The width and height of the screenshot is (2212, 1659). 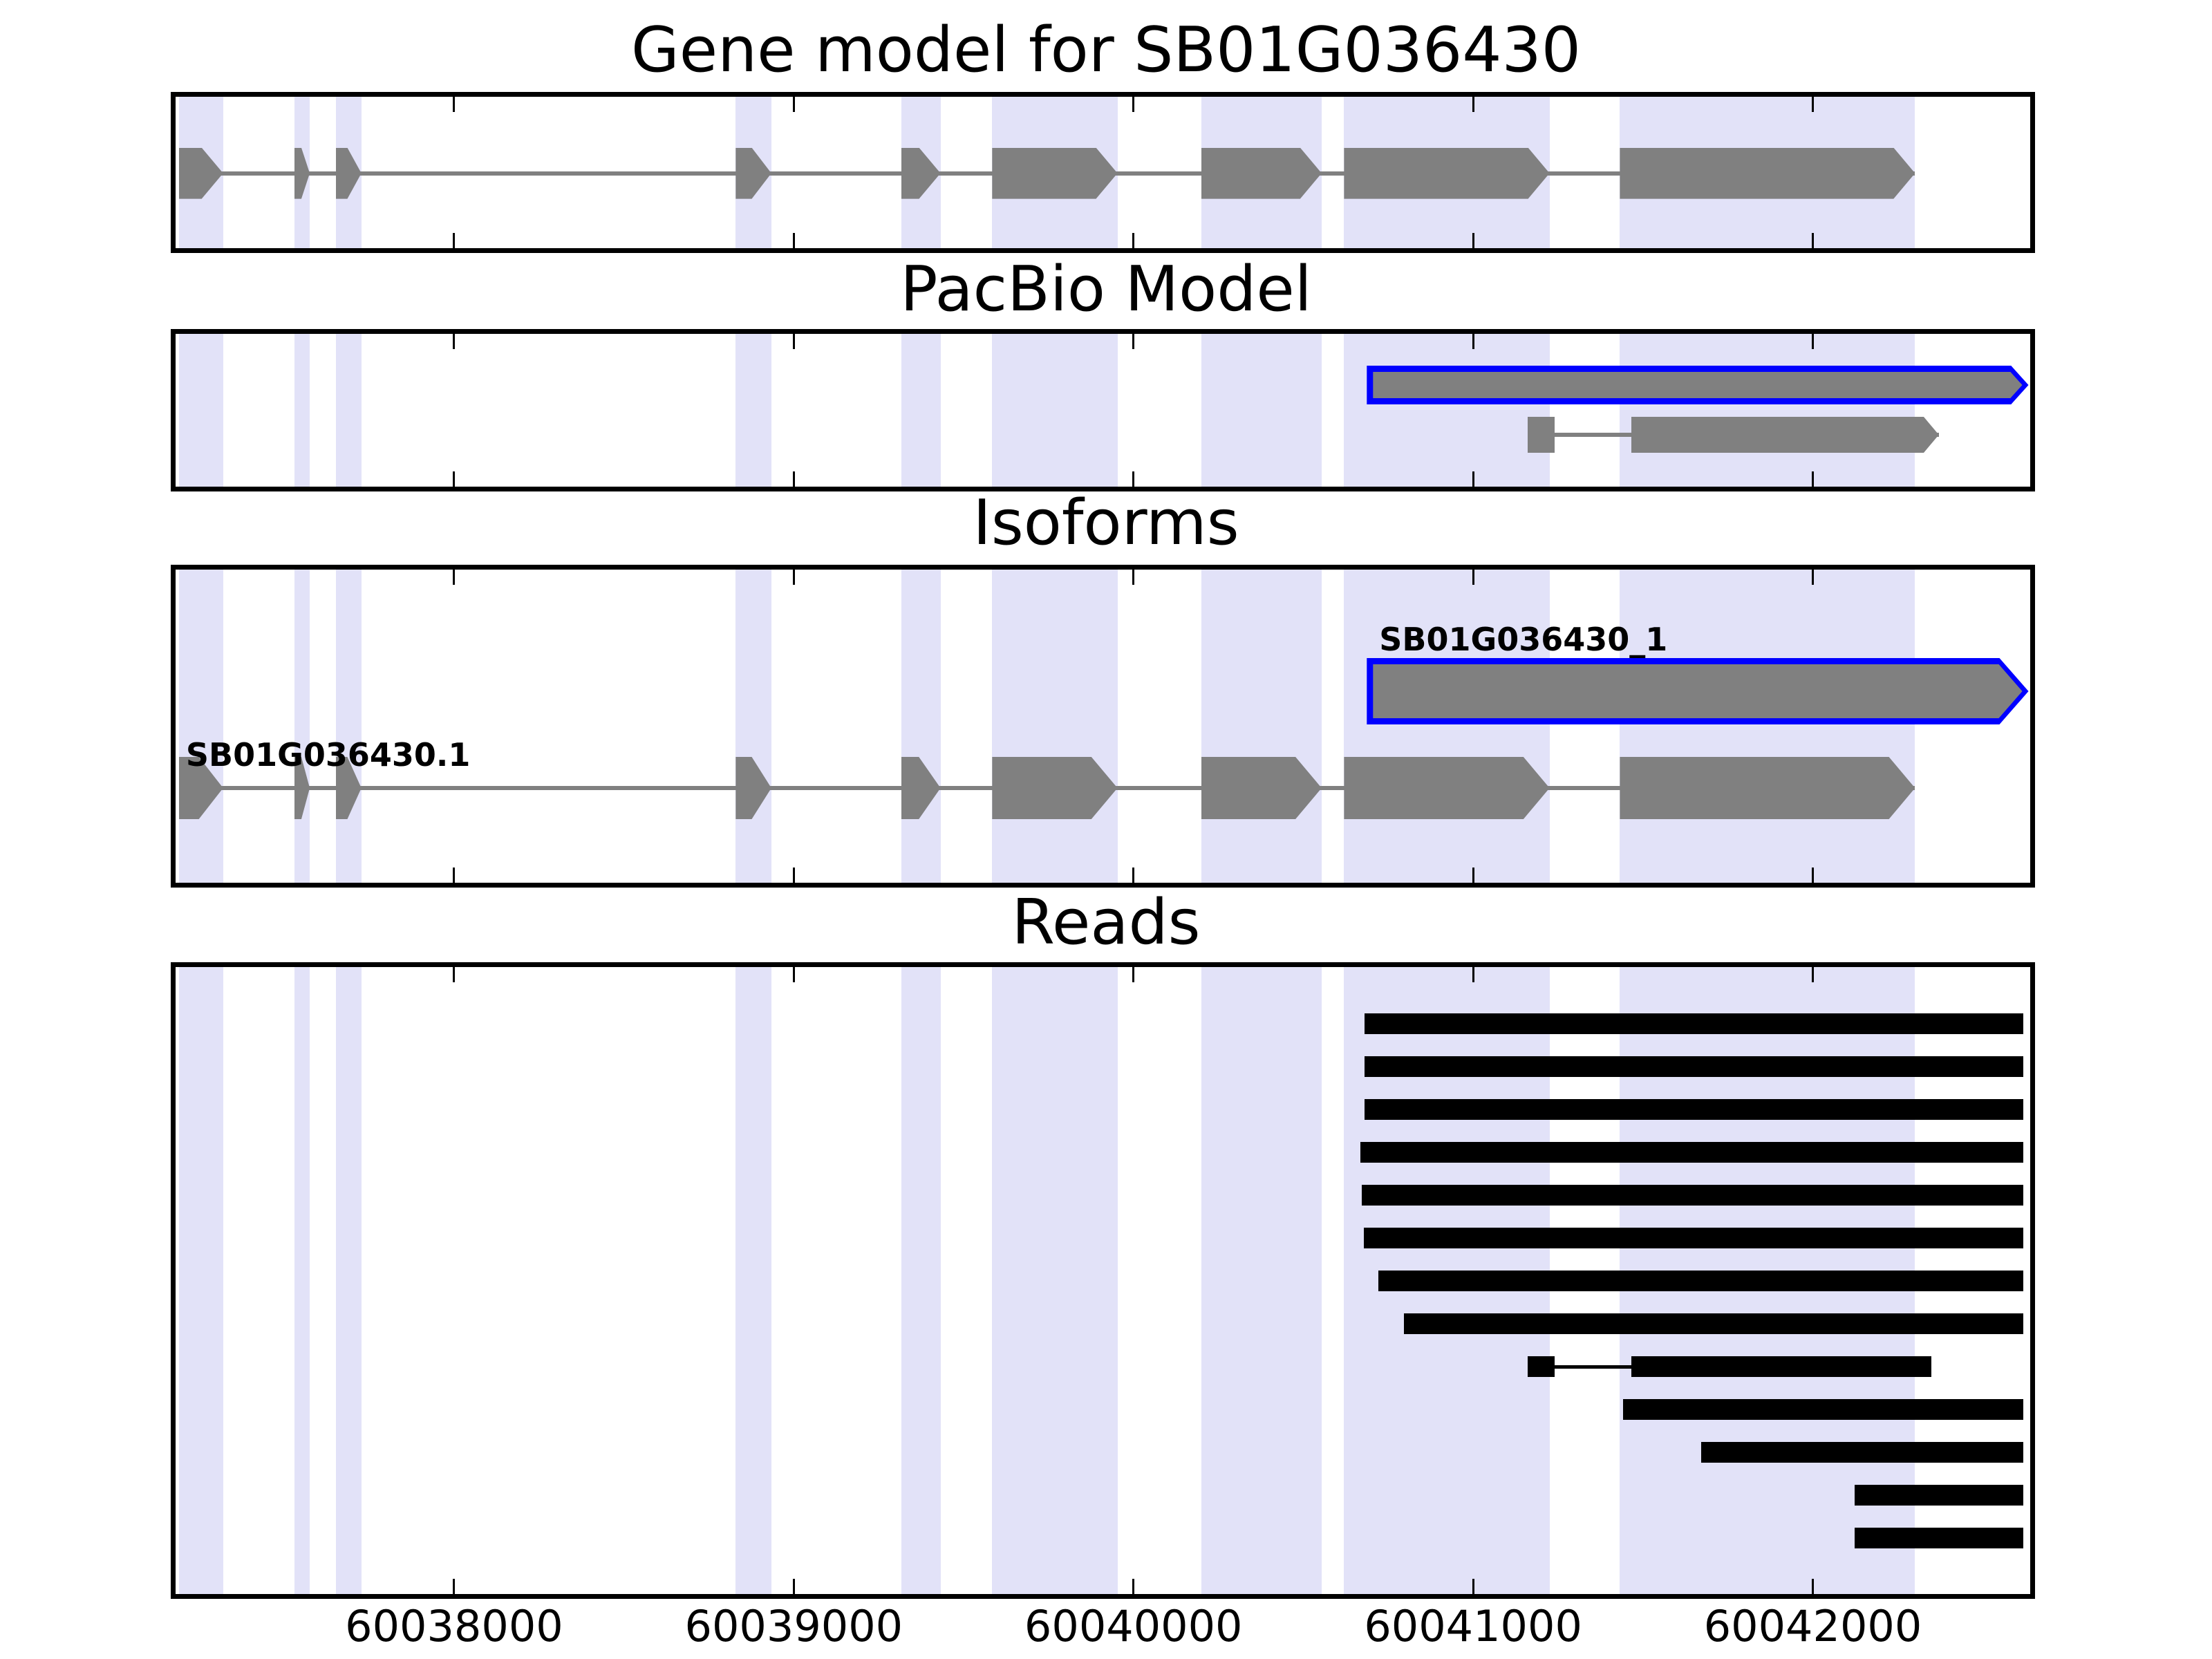 I want to click on x-tick-label: 60042000, so click(x=1812, y=1626).